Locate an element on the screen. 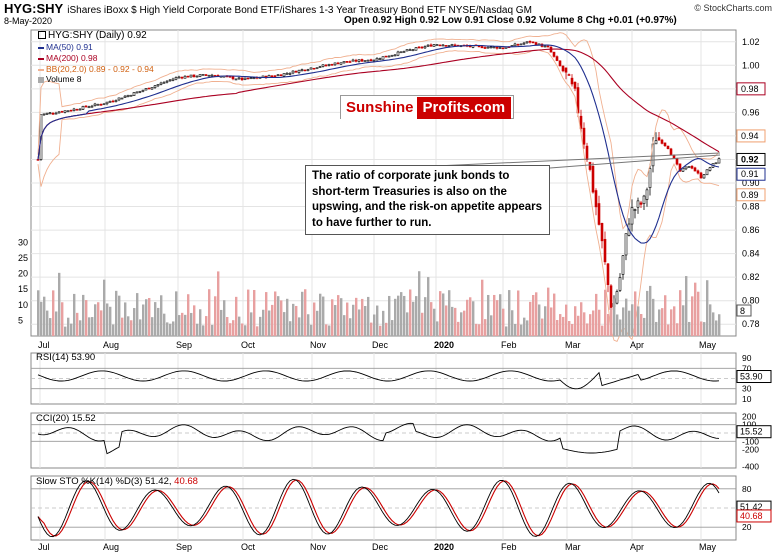  x-tick-label-bottom-apr: Apr is located at coordinates (637, 547).